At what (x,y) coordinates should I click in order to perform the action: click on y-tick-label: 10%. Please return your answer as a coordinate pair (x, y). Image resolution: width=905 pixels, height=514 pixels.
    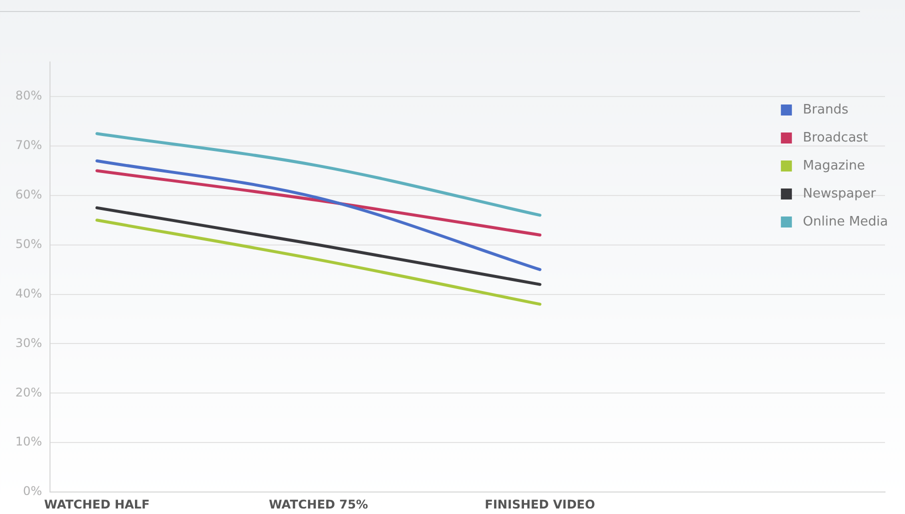
    Looking at the image, I should click on (28, 441).